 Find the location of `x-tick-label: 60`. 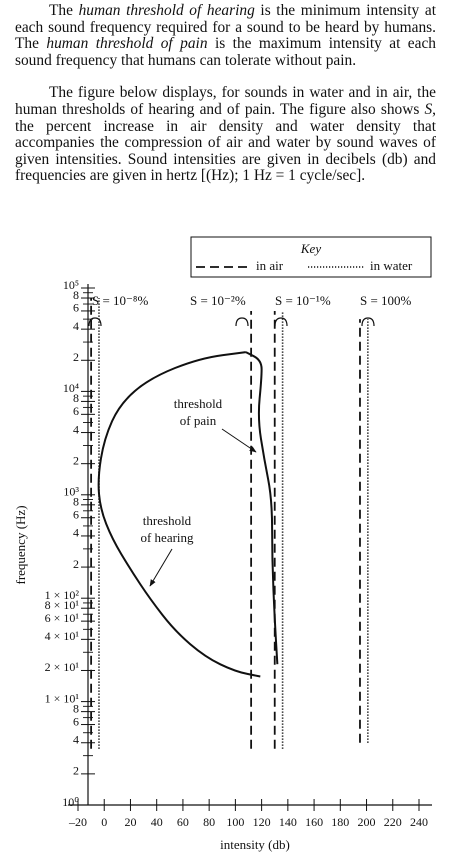

x-tick-label: 60 is located at coordinates (183, 822).